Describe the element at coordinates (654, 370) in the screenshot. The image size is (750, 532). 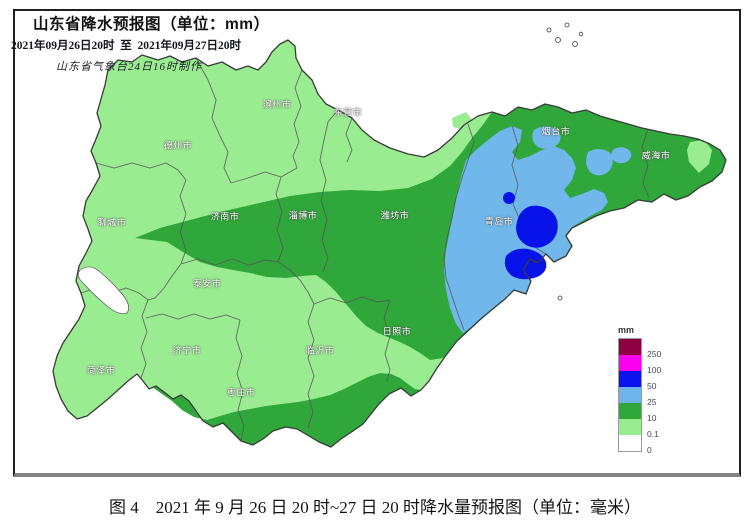
I see `legend-value-100: 100` at that location.